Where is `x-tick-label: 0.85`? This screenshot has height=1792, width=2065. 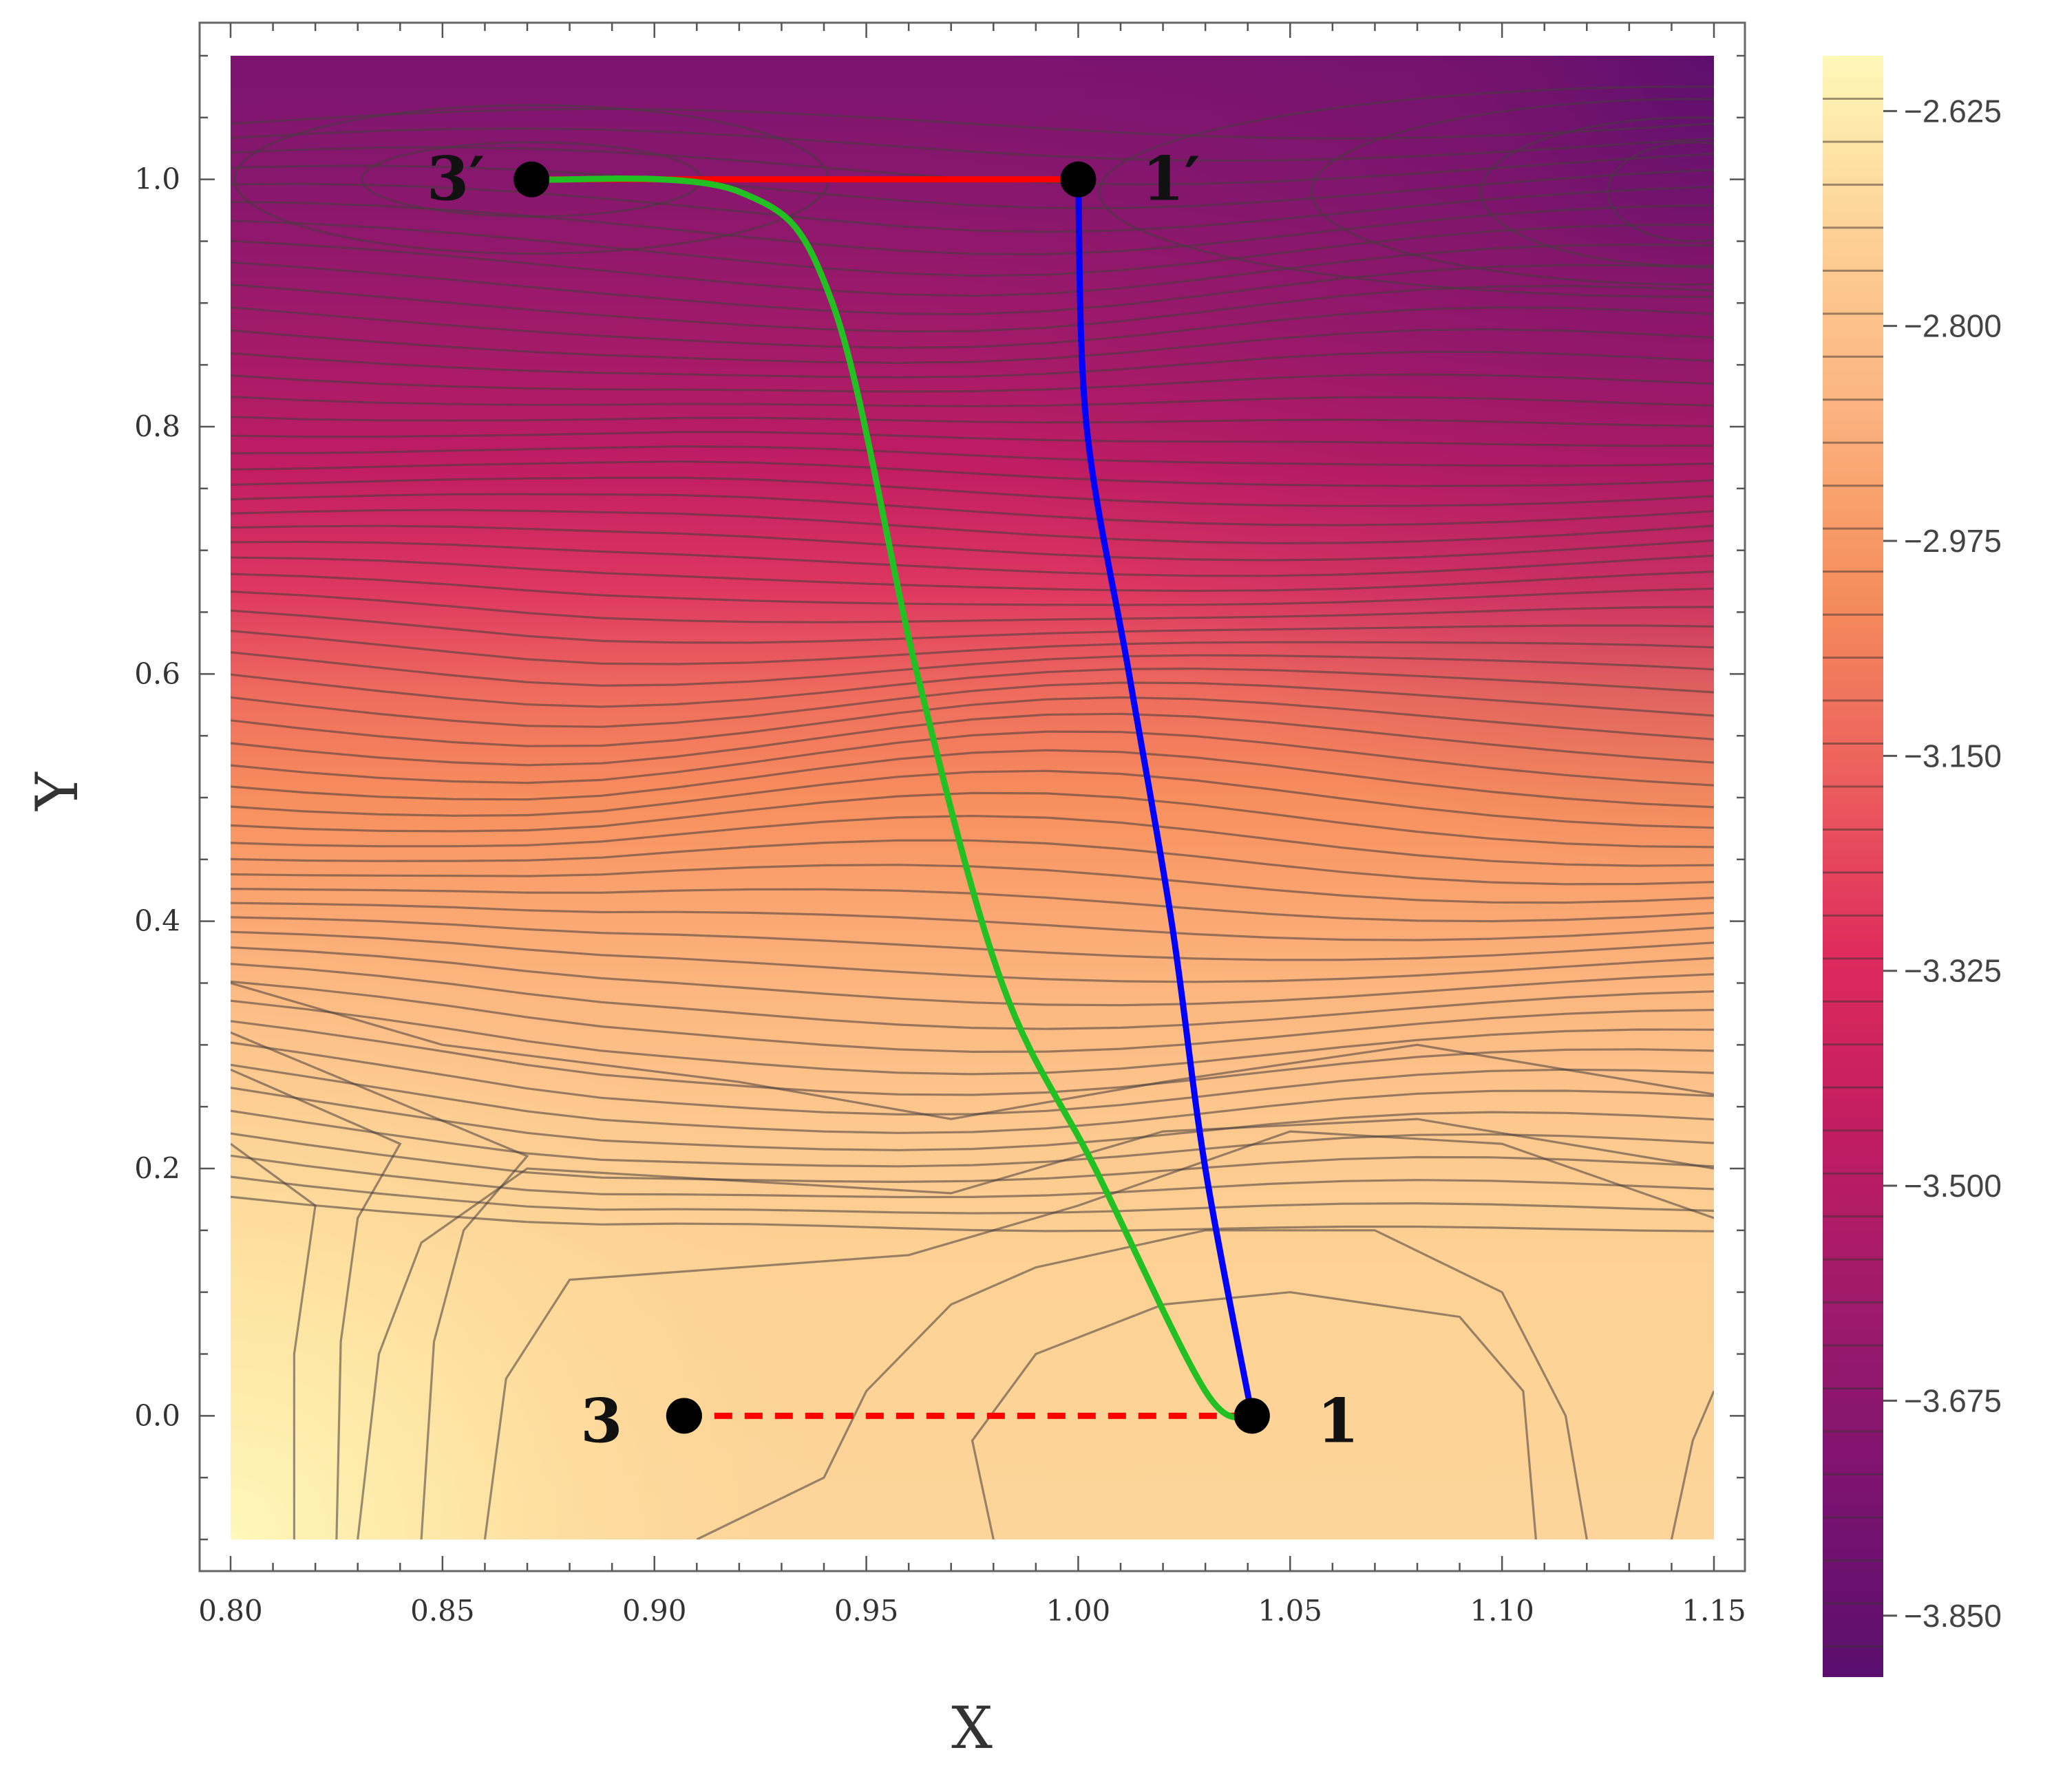 x-tick-label: 0.85 is located at coordinates (443, 1611).